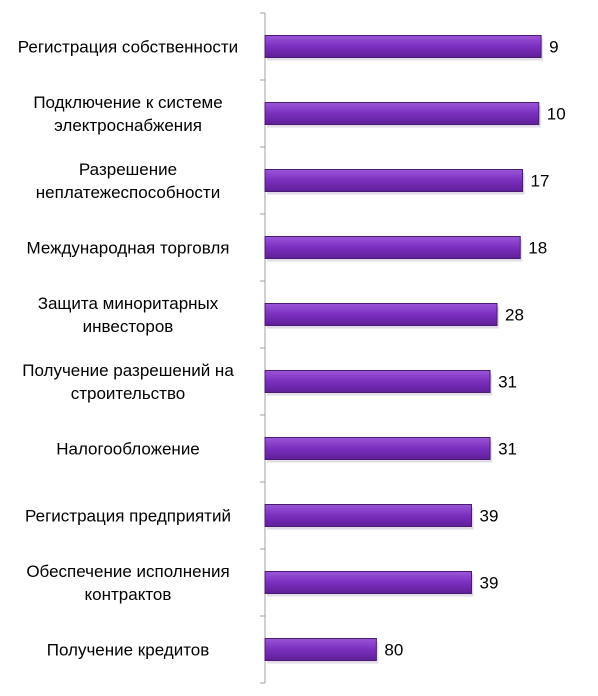 The width and height of the screenshot is (598, 696). What do you see at coordinates (128, 125) in the screenshot?
I see `category-tick-label: электроснабжения` at bounding box center [128, 125].